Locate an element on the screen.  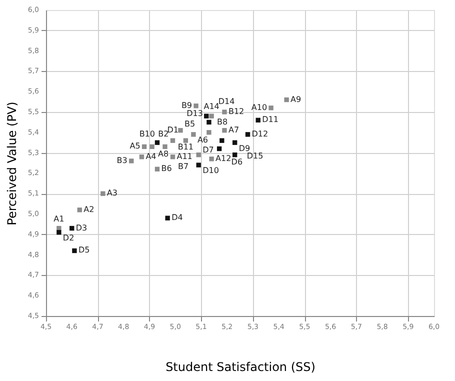
annotation: A10 is located at coordinates (259, 107).